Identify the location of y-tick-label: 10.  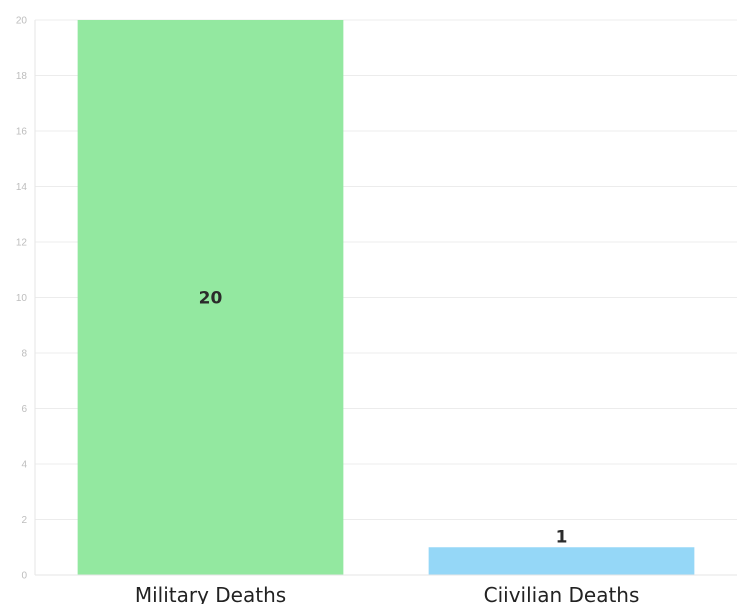
(22, 298).